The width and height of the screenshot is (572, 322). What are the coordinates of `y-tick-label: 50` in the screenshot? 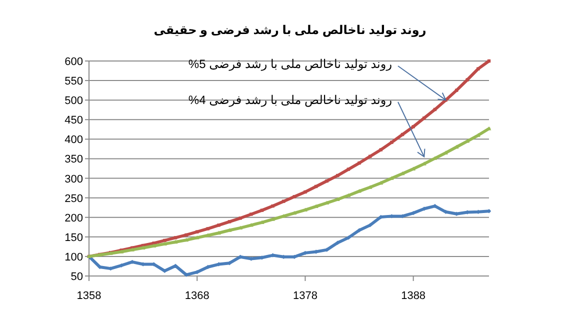 It's located at (76, 277).